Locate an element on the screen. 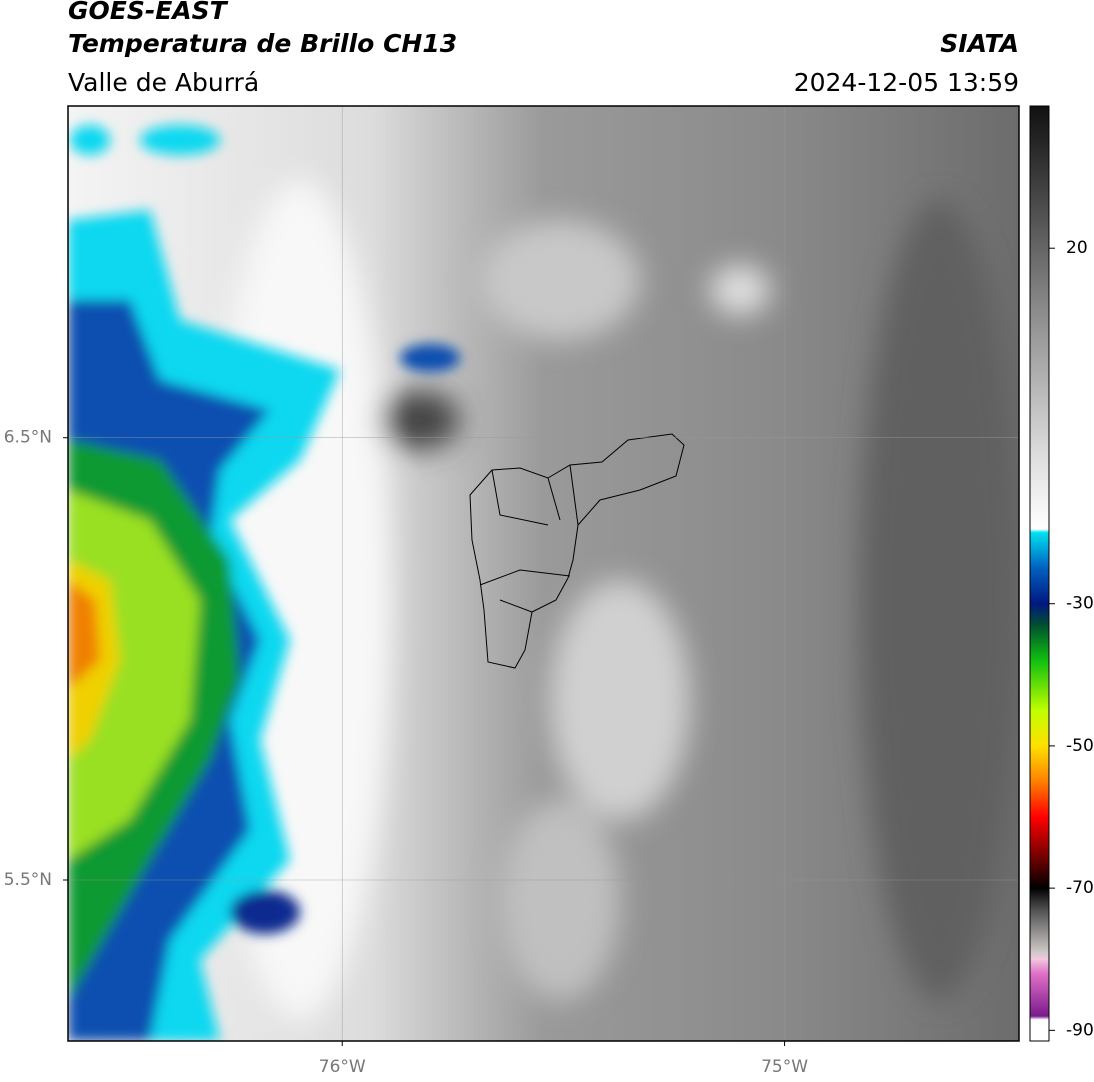  colorbar-tick-label: -90 is located at coordinates (1080, 1030).